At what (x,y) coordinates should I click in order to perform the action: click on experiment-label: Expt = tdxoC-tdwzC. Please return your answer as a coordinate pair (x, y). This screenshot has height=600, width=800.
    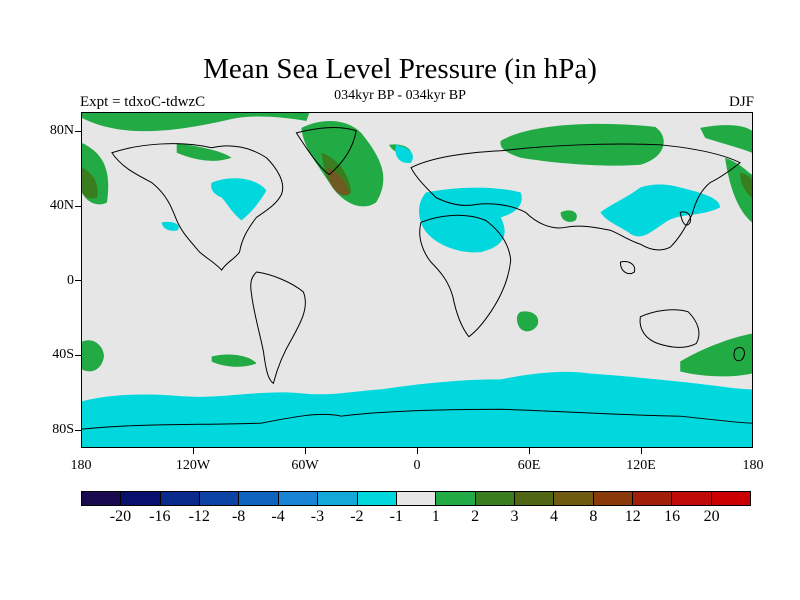
    Looking at the image, I should click on (143, 102).